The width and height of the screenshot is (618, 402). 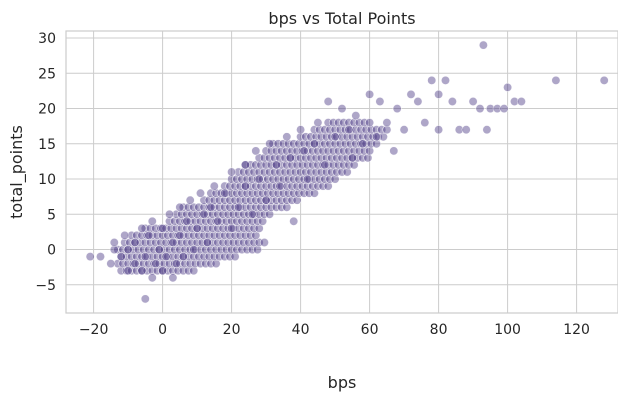 What do you see at coordinates (439, 330) in the screenshot?
I see `x-tick-label: 80` at bounding box center [439, 330].